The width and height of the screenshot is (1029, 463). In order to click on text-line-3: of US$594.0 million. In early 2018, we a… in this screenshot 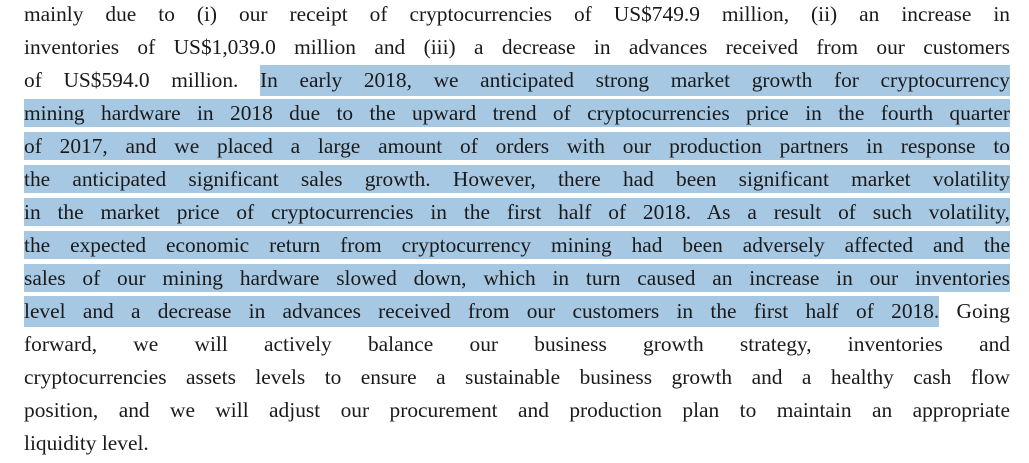, I will do `click(517, 80)`.